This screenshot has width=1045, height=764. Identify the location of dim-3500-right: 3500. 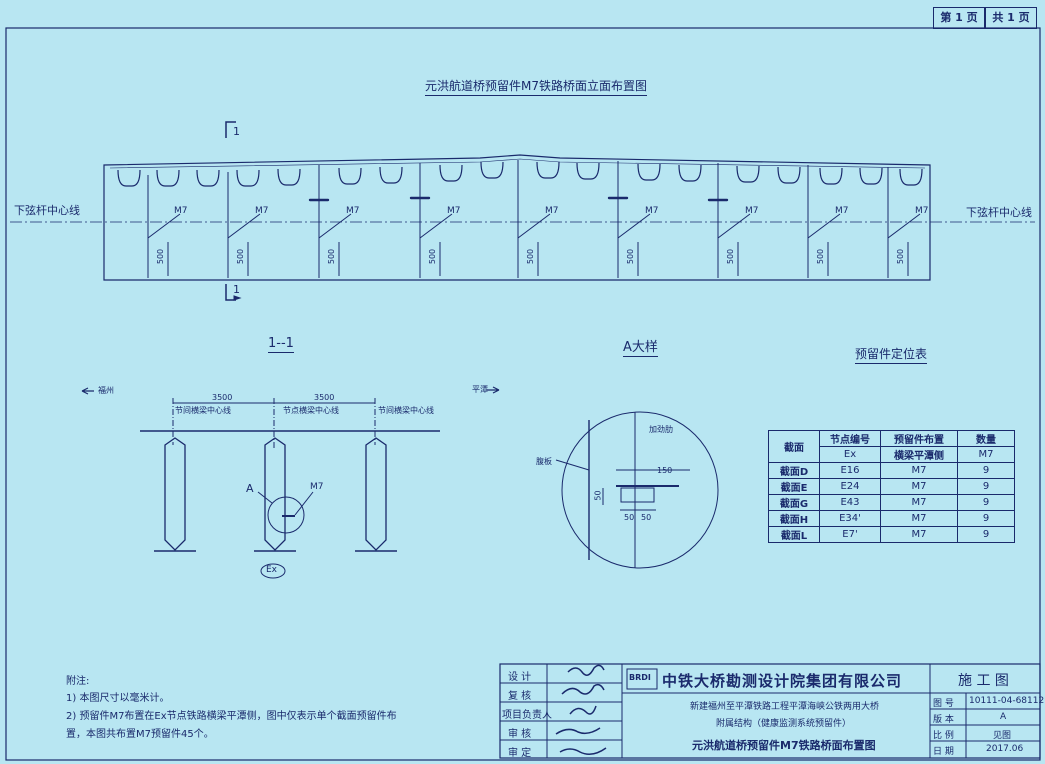
(324, 397).